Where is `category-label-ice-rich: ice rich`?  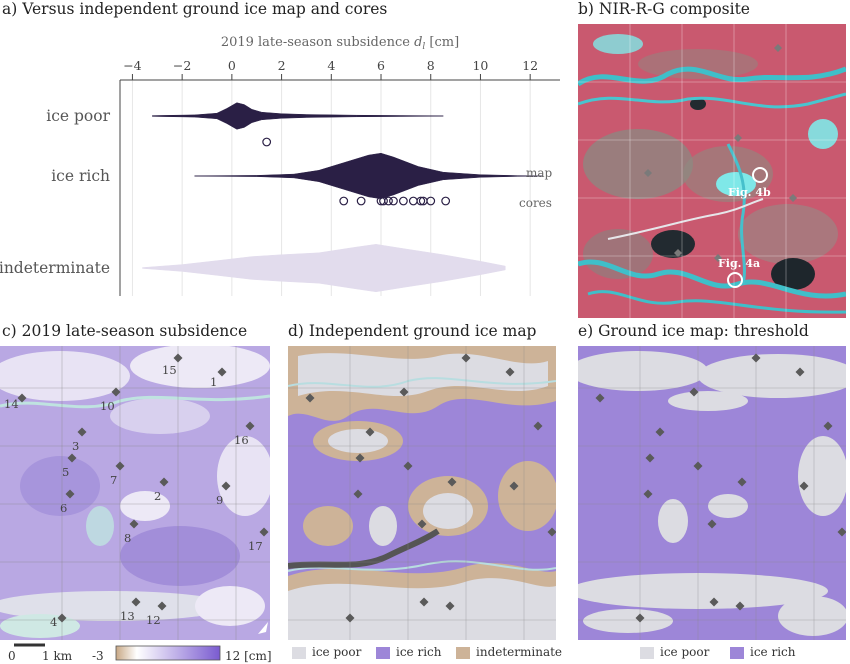
category-label-ice-rich: ice rich is located at coordinates (80, 176).